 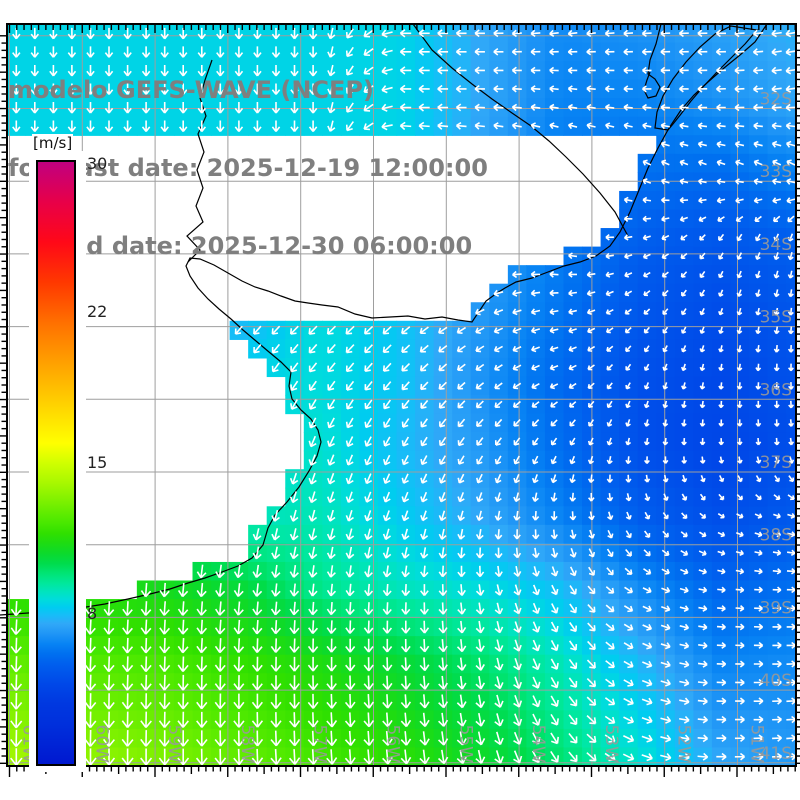 I want to click on lon-label: 60W, so click(x=101, y=744).